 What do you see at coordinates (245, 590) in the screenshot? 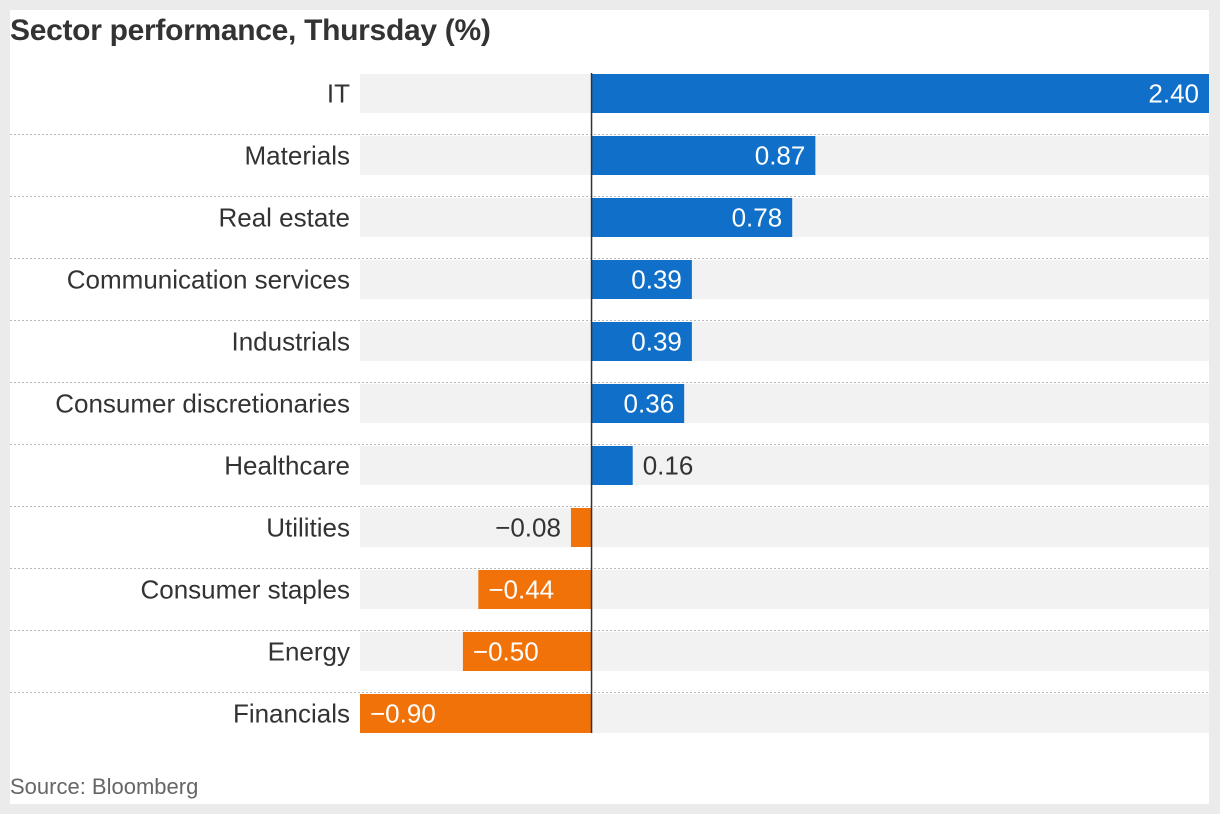
I see `category-label: Consumer staples` at bounding box center [245, 590].